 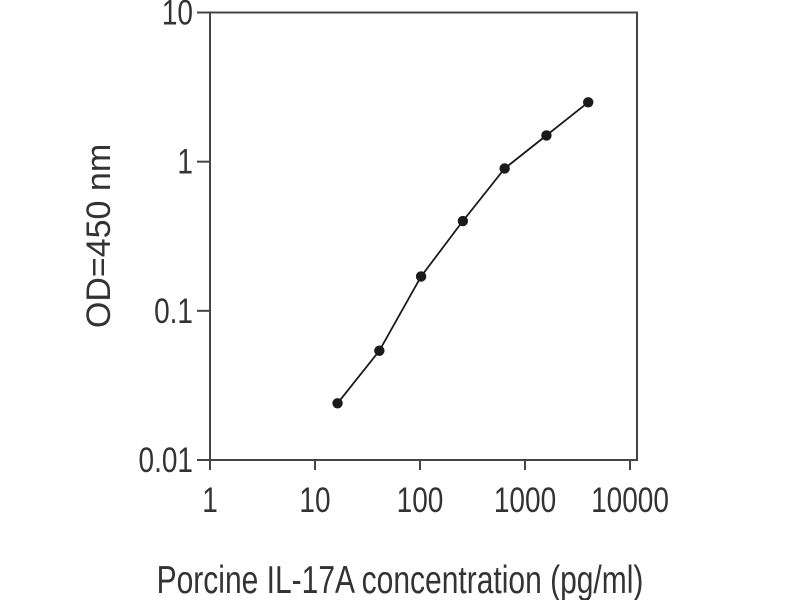 What do you see at coordinates (173, 311) in the screenshot?
I see `y-tick-label: 0.1` at bounding box center [173, 311].